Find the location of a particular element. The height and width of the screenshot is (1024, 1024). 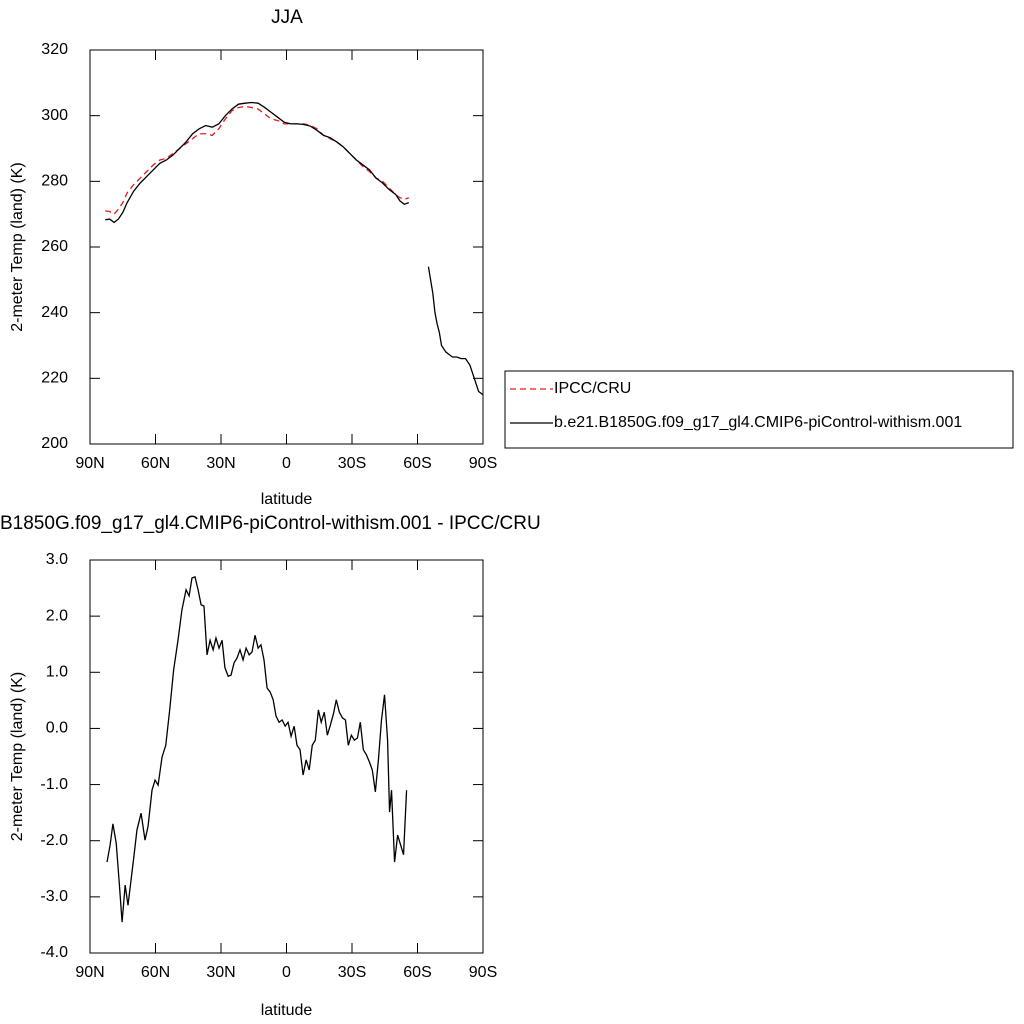

y-tick-label: -3.0 is located at coordinates (54, 896).